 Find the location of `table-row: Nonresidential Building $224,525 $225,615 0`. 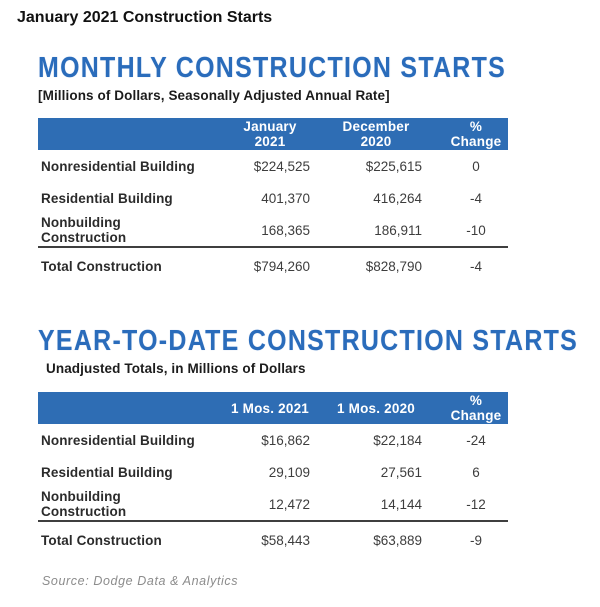

table-row: Nonresidential Building $224,525 $225,615 0 is located at coordinates (273, 166).